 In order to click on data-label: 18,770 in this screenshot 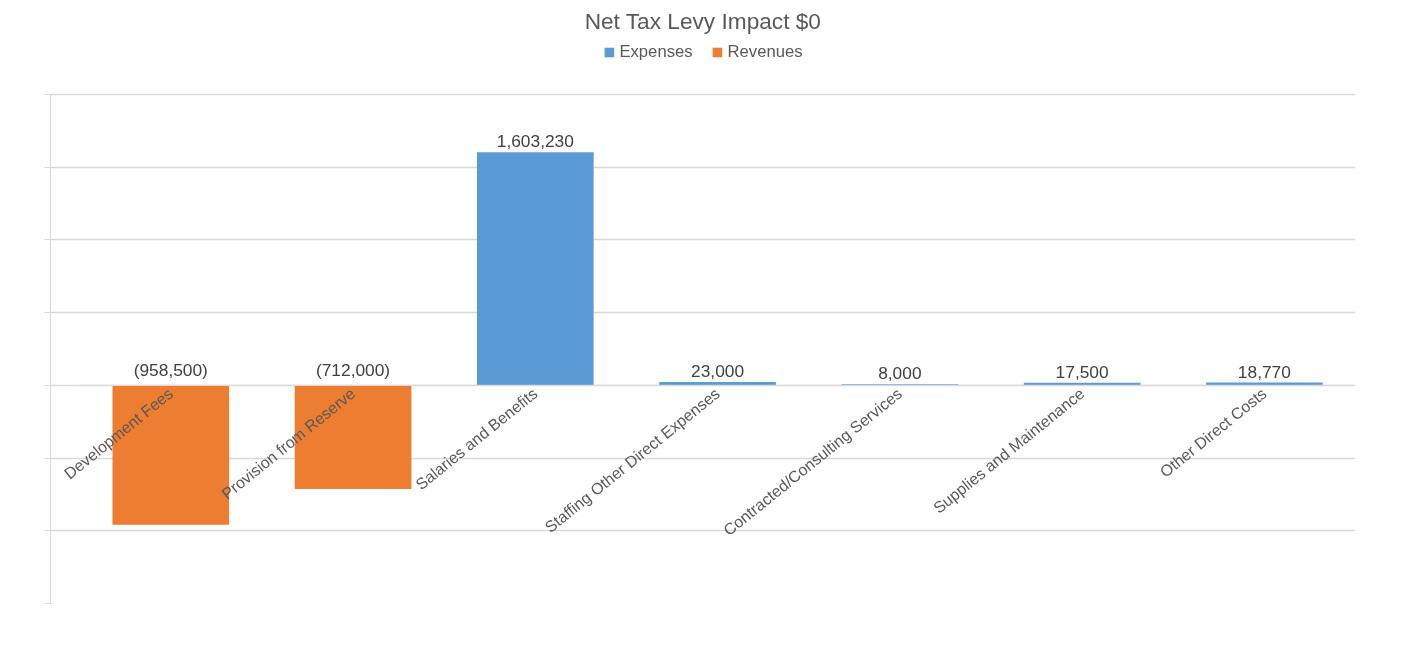, I will do `click(1264, 371)`.